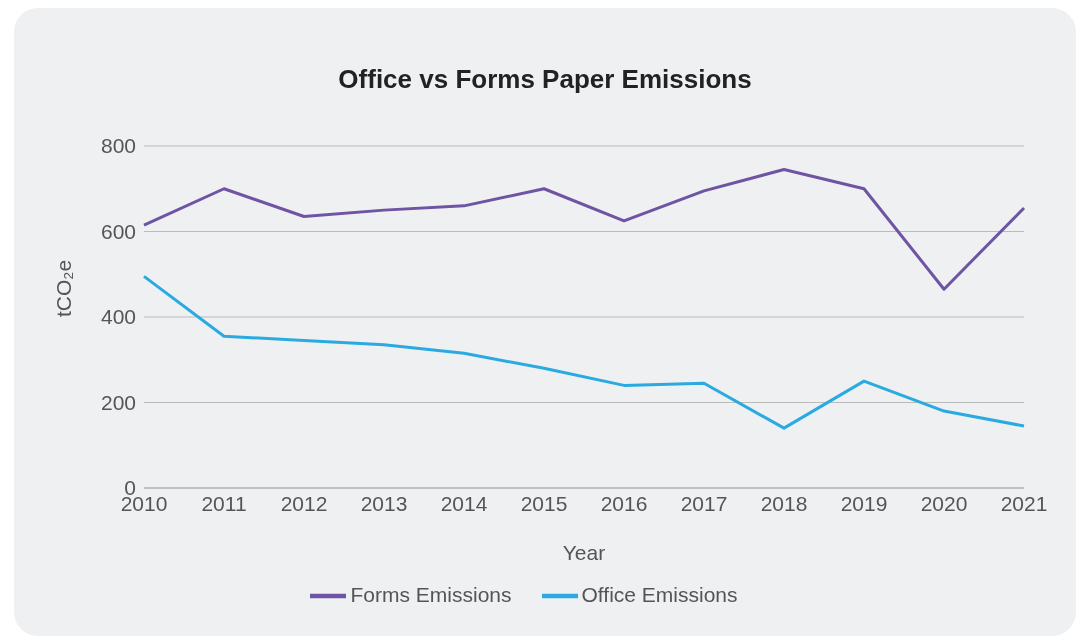  I want to click on x-tick-label: 2011, so click(224, 503).